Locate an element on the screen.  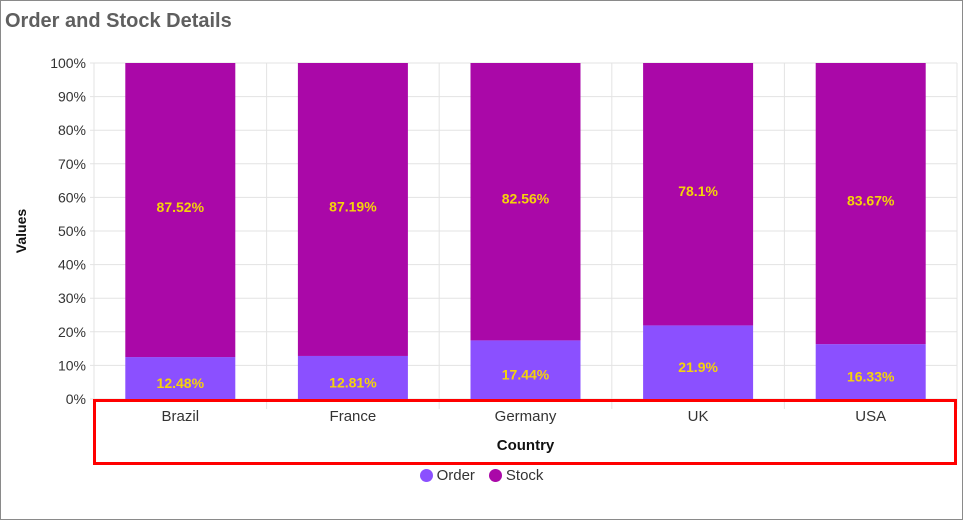
legend-item-stock: Stock is located at coordinates (516, 475).